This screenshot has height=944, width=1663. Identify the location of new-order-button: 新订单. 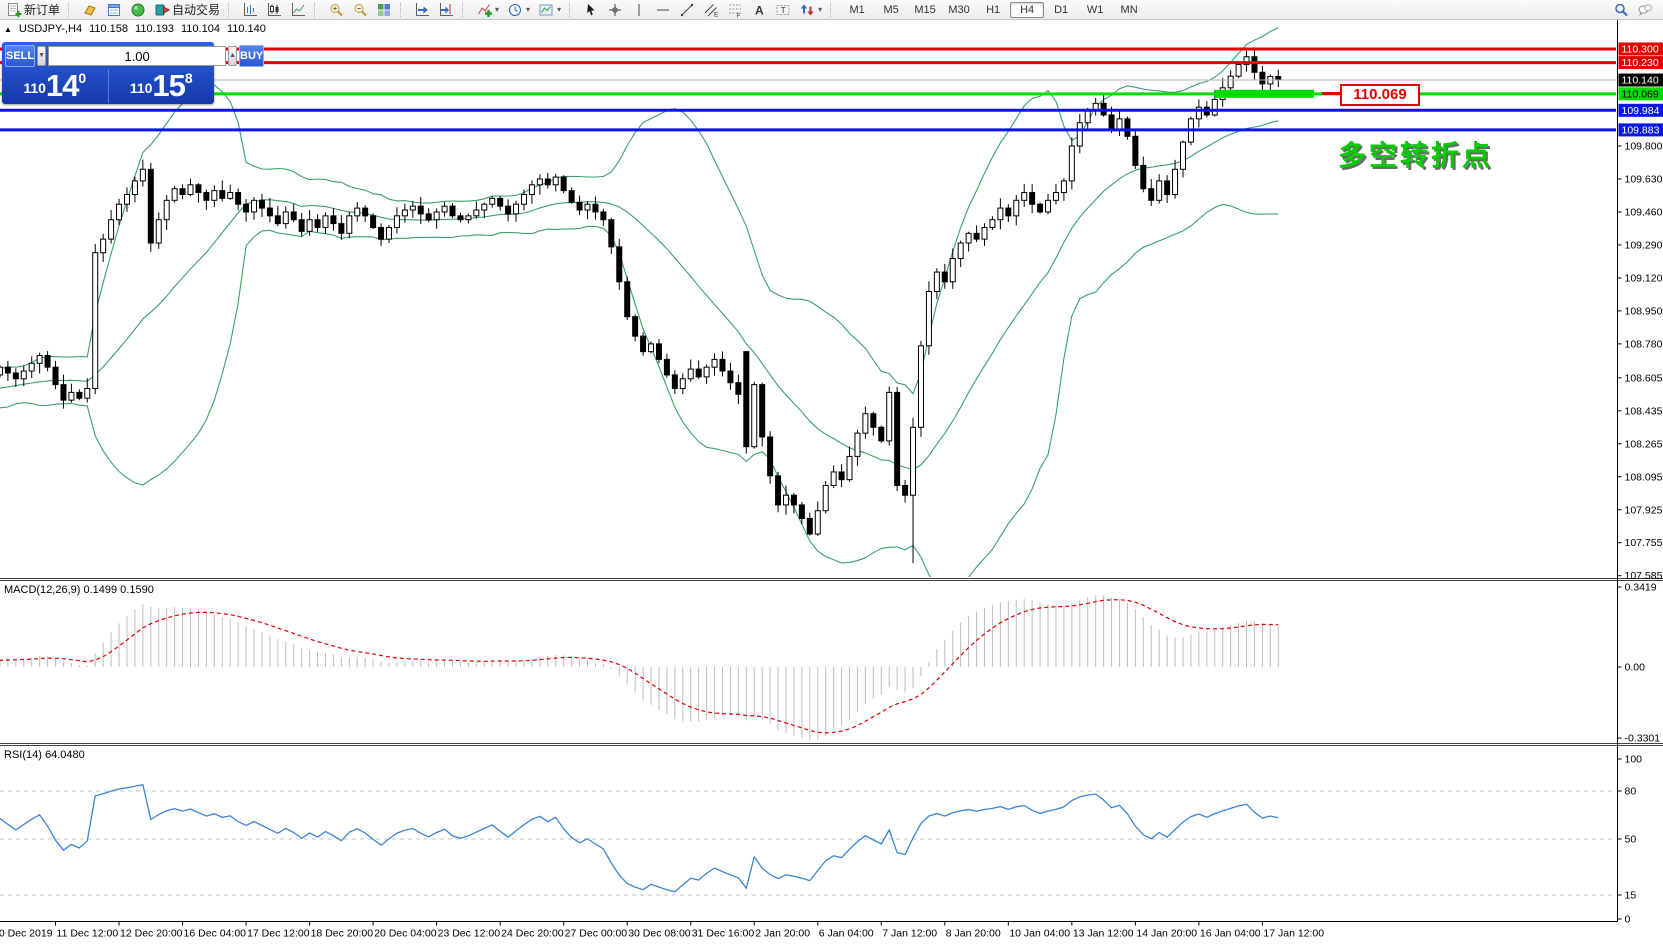
(33, 10).